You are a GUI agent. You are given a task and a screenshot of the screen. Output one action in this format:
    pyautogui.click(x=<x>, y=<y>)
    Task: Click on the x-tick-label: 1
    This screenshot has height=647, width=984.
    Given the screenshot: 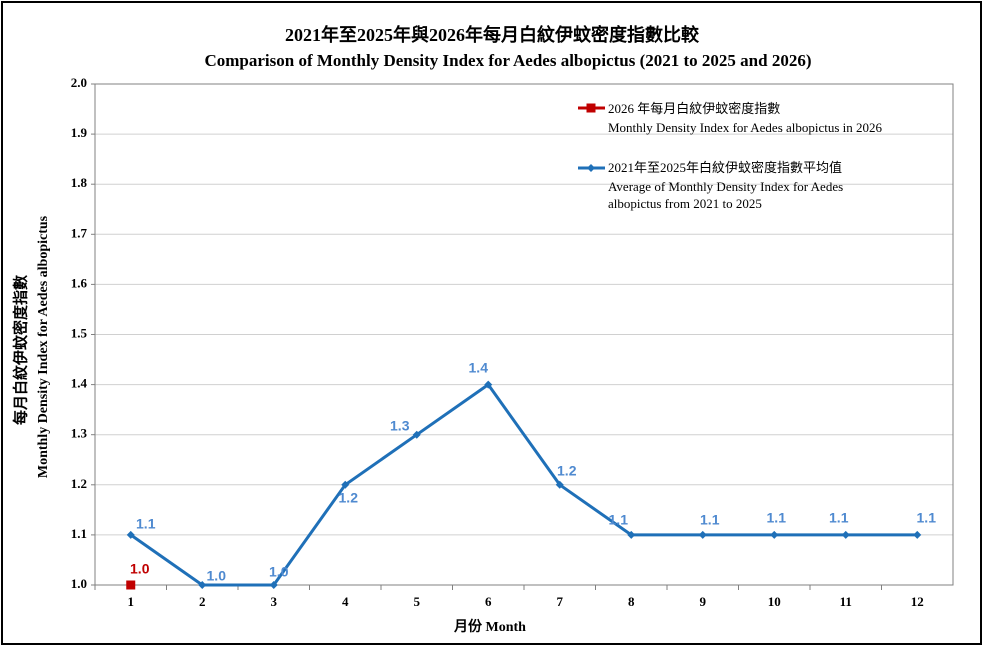 What is the action you would take?
    pyautogui.click(x=131, y=601)
    